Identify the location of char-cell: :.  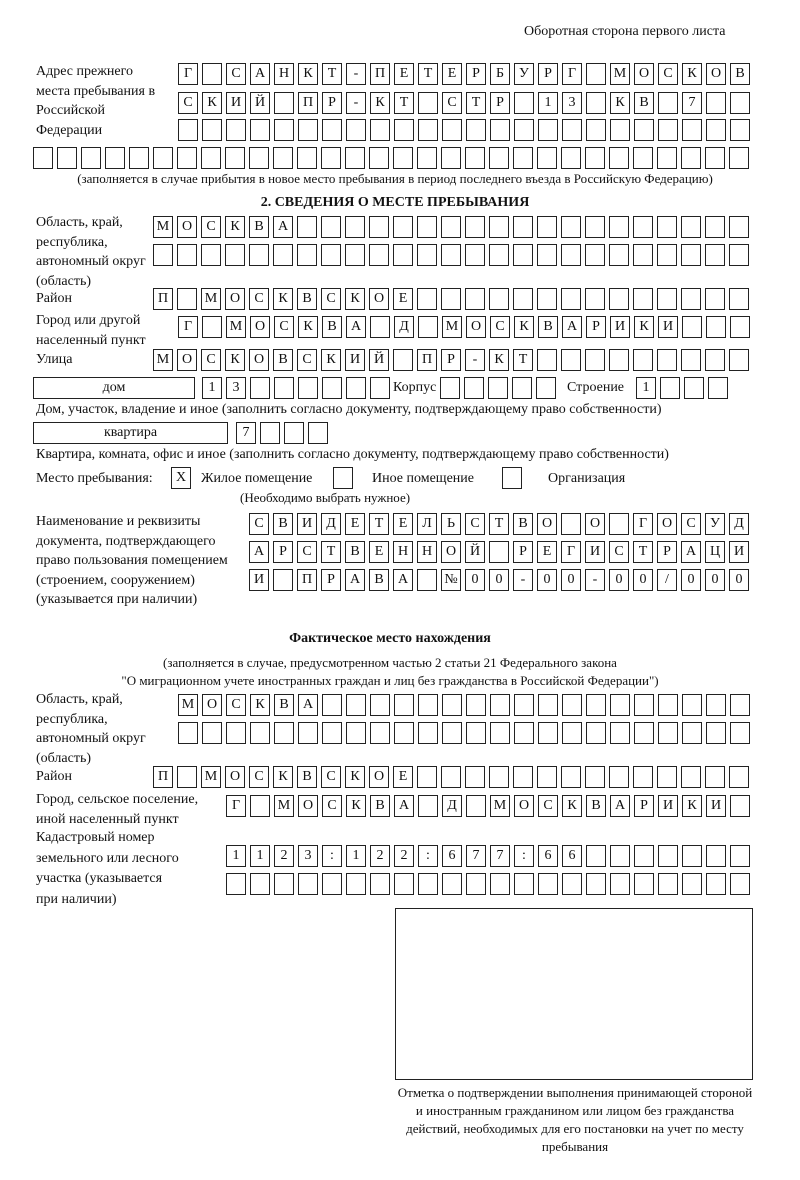
(332, 856).